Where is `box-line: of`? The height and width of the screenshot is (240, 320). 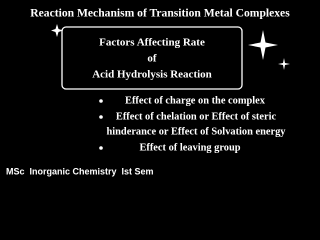
box-line: of is located at coordinates (152, 59).